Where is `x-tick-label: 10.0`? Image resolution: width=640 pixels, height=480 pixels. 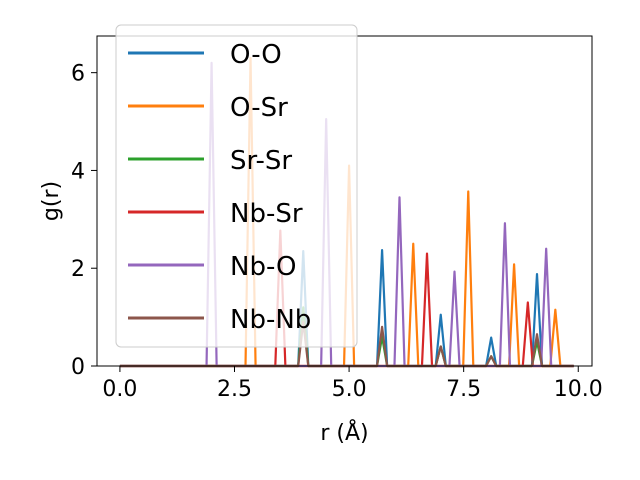
x-tick-label: 10.0 is located at coordinates (578, 389).